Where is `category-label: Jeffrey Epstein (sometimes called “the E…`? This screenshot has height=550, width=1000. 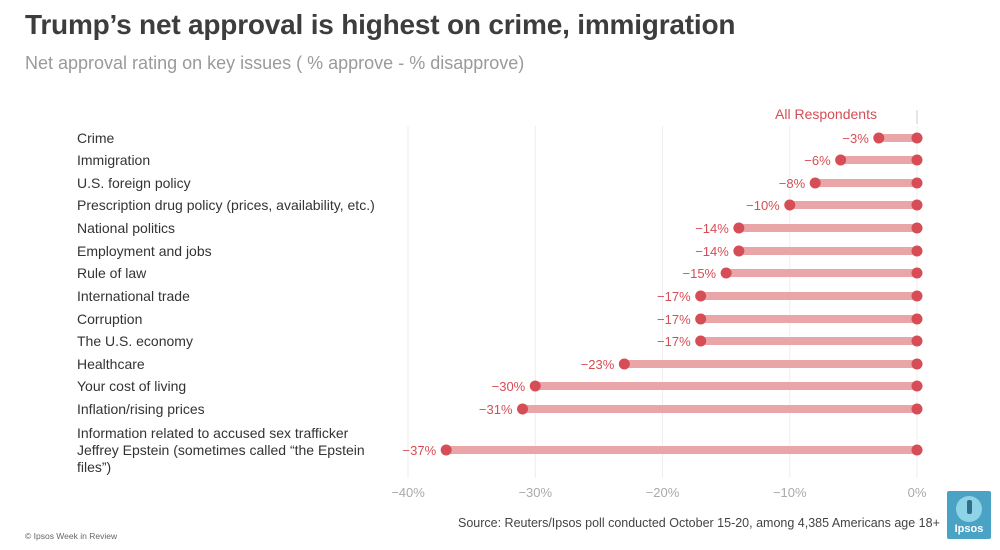 category-label: Jeffrey Epstein (sometimes called “the E… is located at coordinates (221, 450).